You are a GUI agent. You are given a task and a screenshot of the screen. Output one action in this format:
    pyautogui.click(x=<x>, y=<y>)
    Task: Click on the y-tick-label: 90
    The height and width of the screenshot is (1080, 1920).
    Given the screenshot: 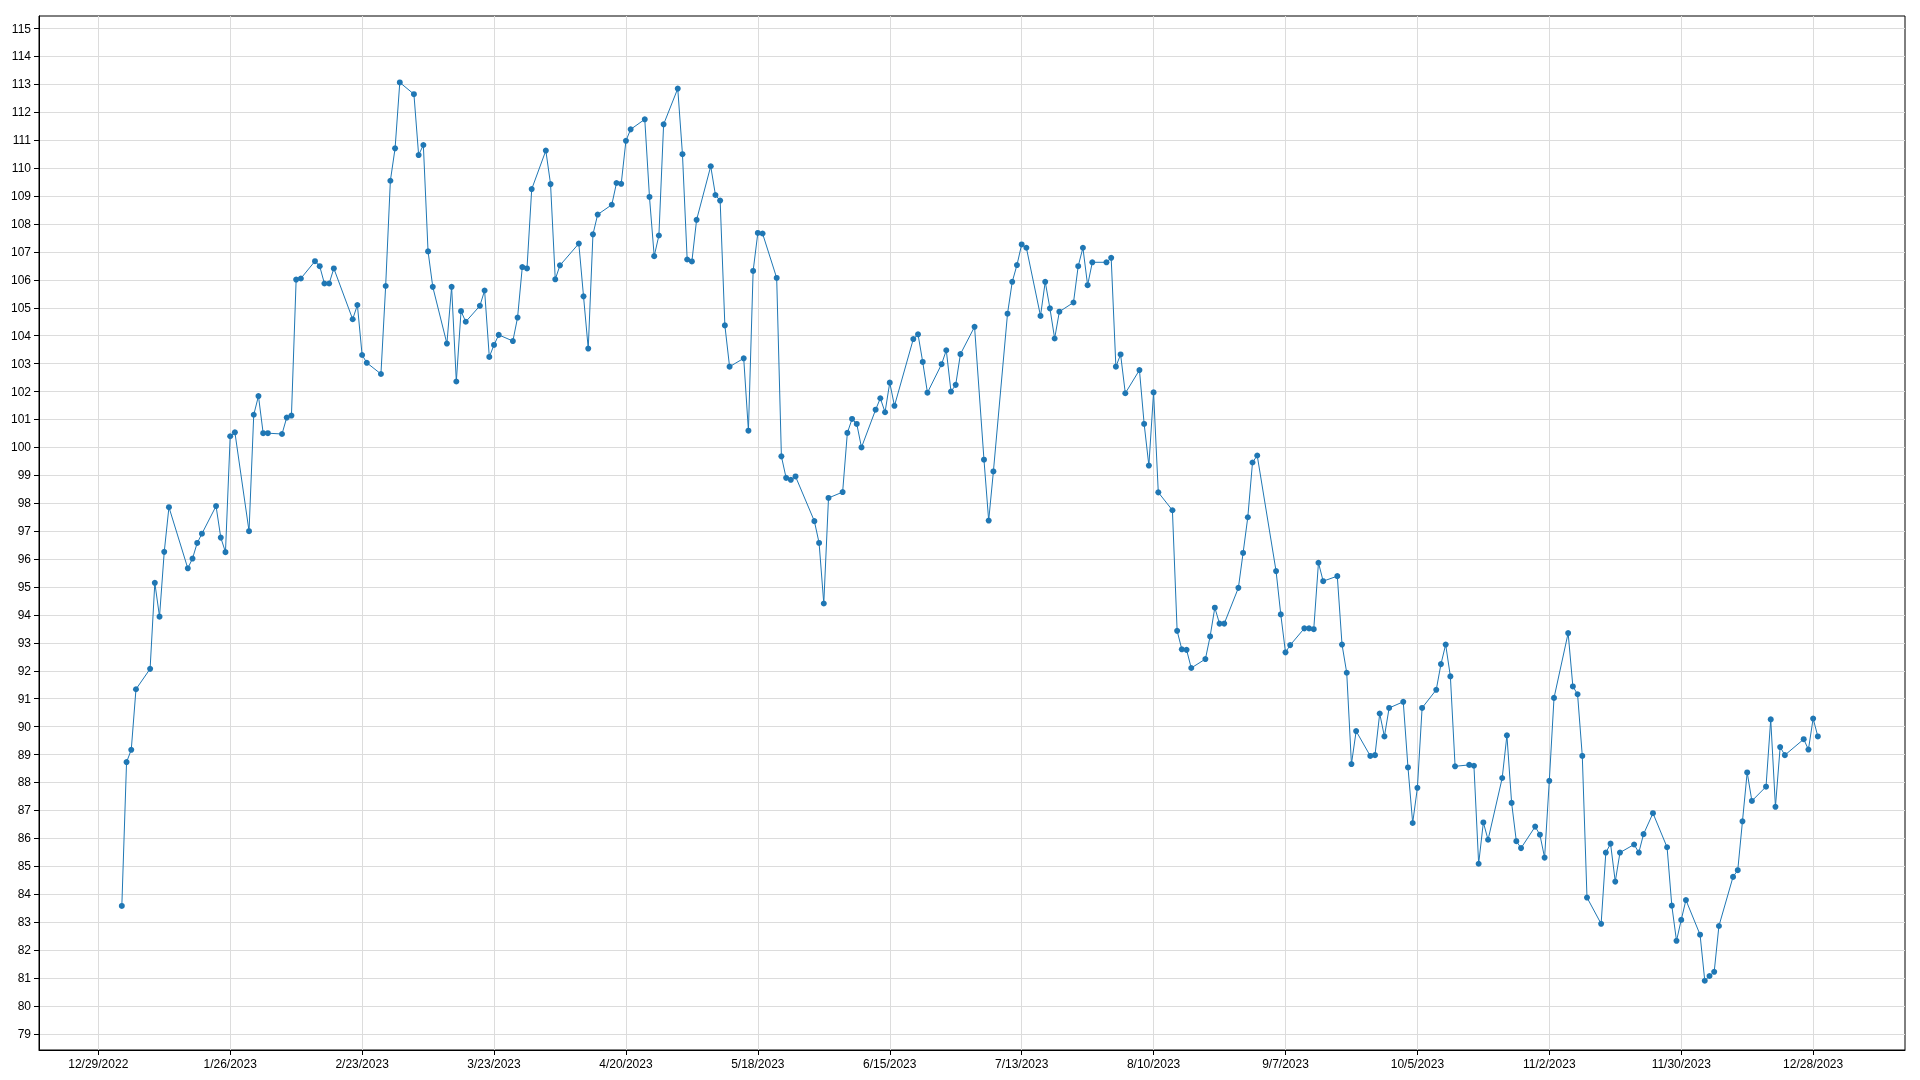 What is the action you would take?
    pyautogui.click(x=24, y=726)
    